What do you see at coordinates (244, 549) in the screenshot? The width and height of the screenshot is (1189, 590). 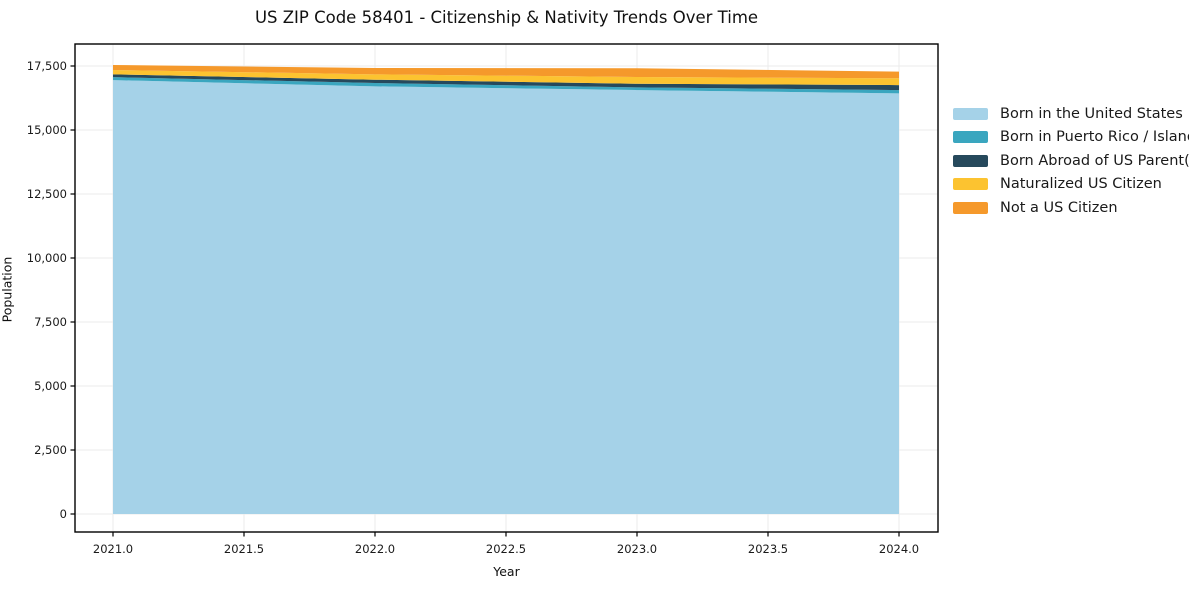 I see `x-tick-label: 2021.5` at bounding box center [244, 549].